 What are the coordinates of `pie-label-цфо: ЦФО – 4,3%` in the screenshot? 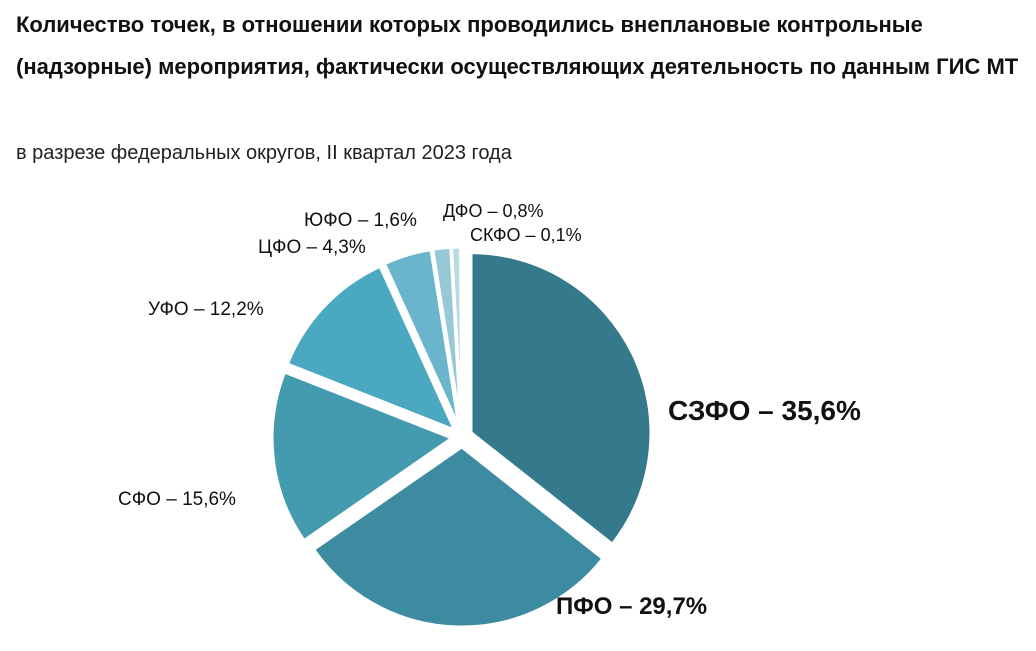 It's located at (312, 247).